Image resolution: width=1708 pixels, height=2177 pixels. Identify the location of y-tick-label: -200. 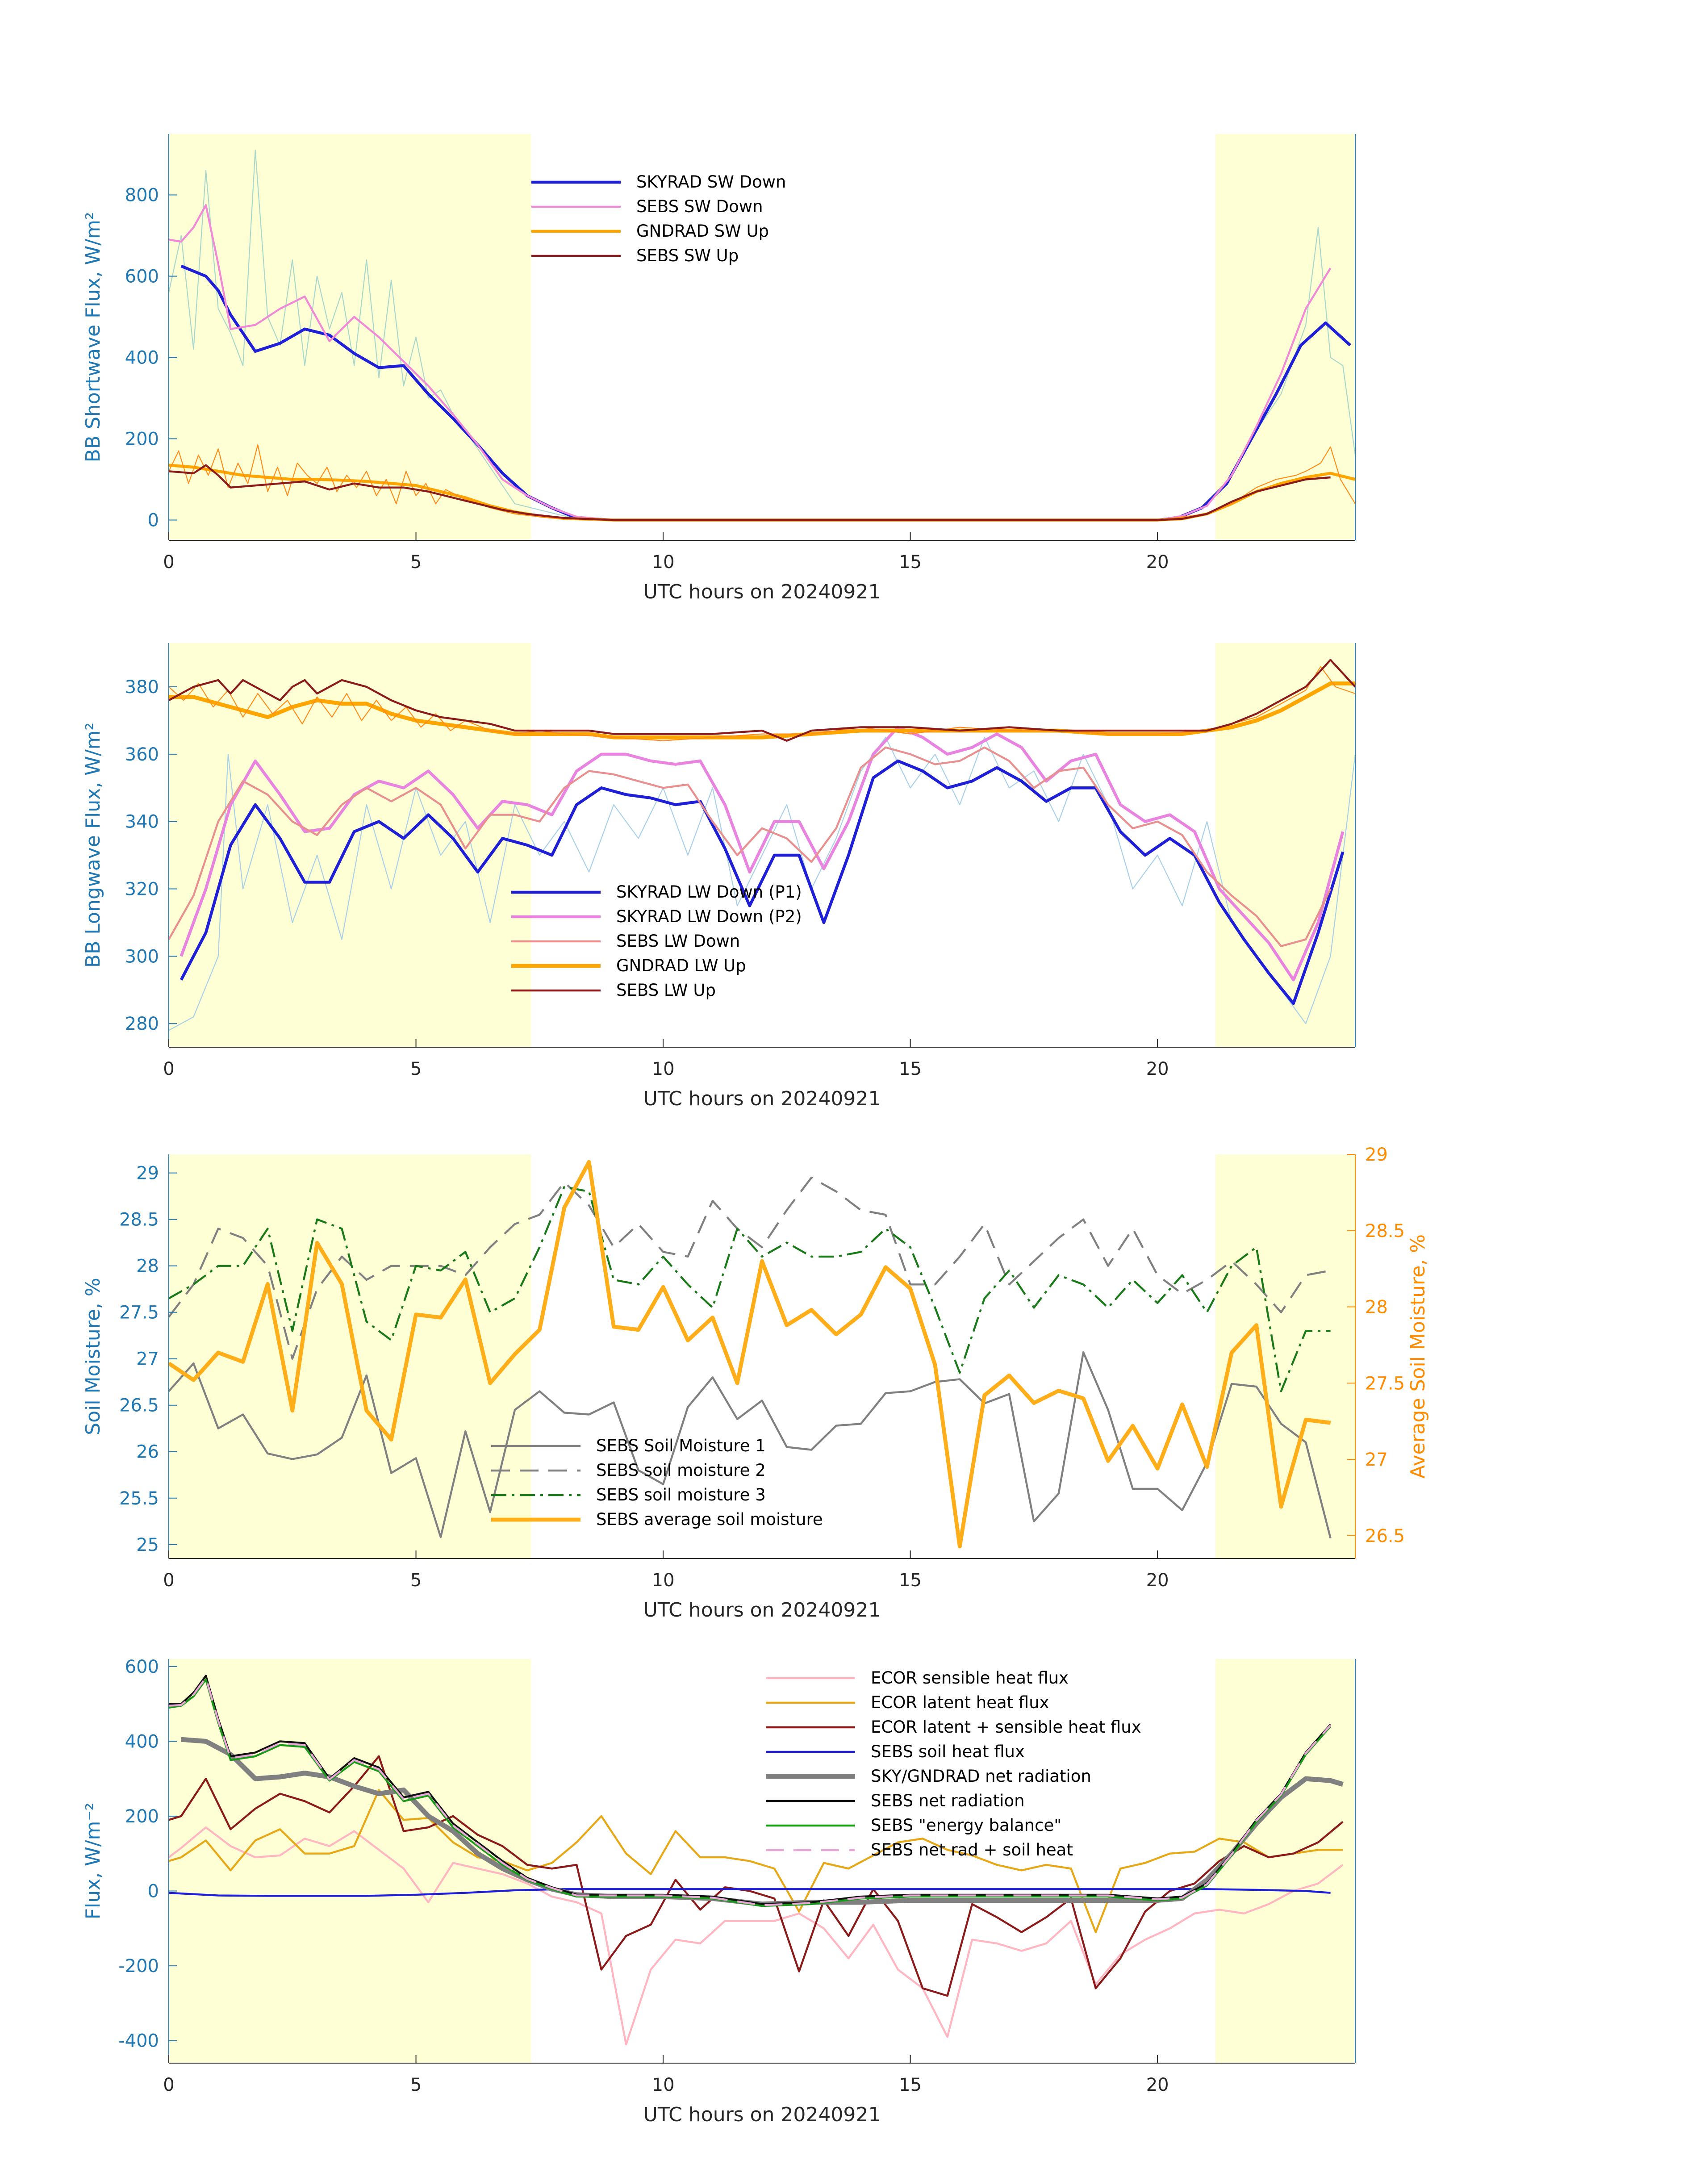
(138, 1966).